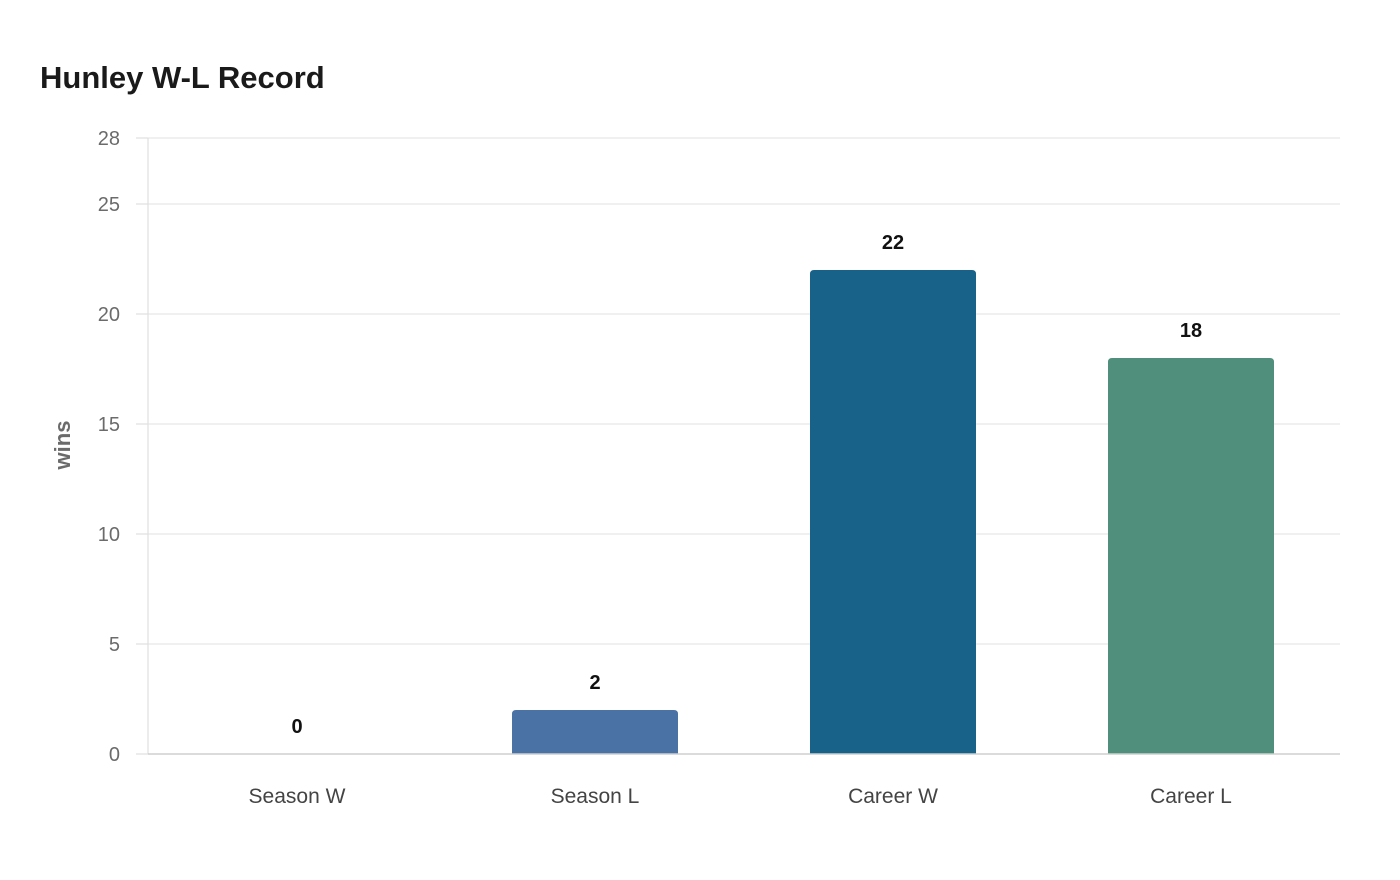  Describe the element at coordinates (114, 755) in the screenshot. I see `y-tick-label: 0` at that location.